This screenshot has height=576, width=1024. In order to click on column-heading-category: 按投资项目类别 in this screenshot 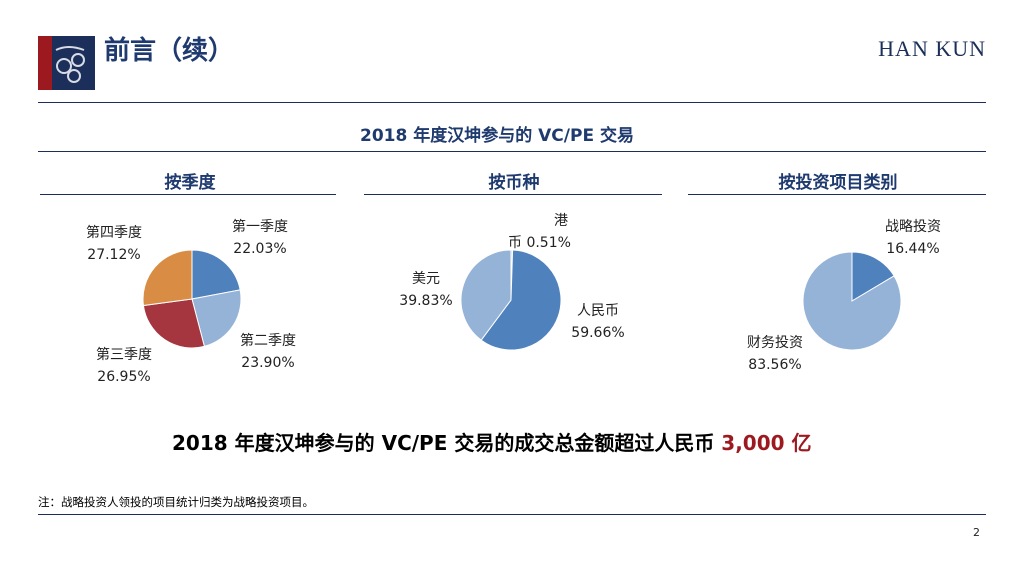, I will do `click(838, 183)`.